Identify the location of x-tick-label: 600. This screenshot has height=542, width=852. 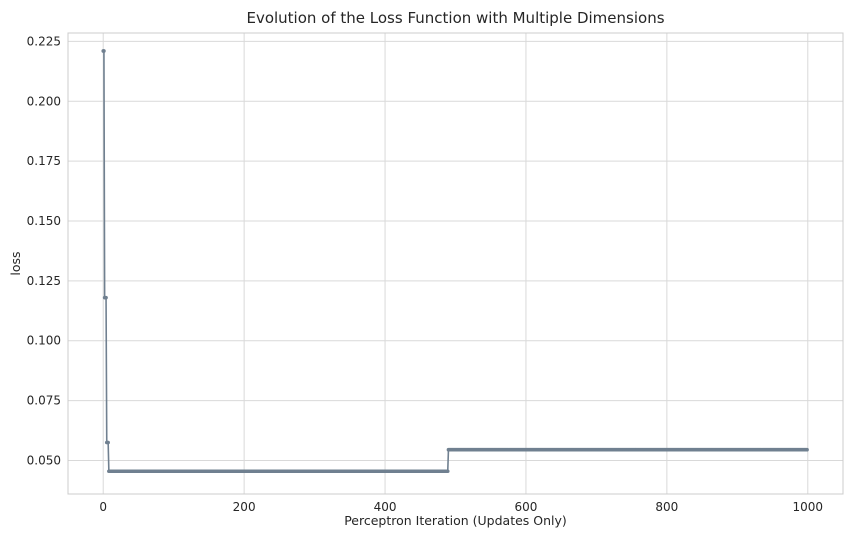
(526, 507).